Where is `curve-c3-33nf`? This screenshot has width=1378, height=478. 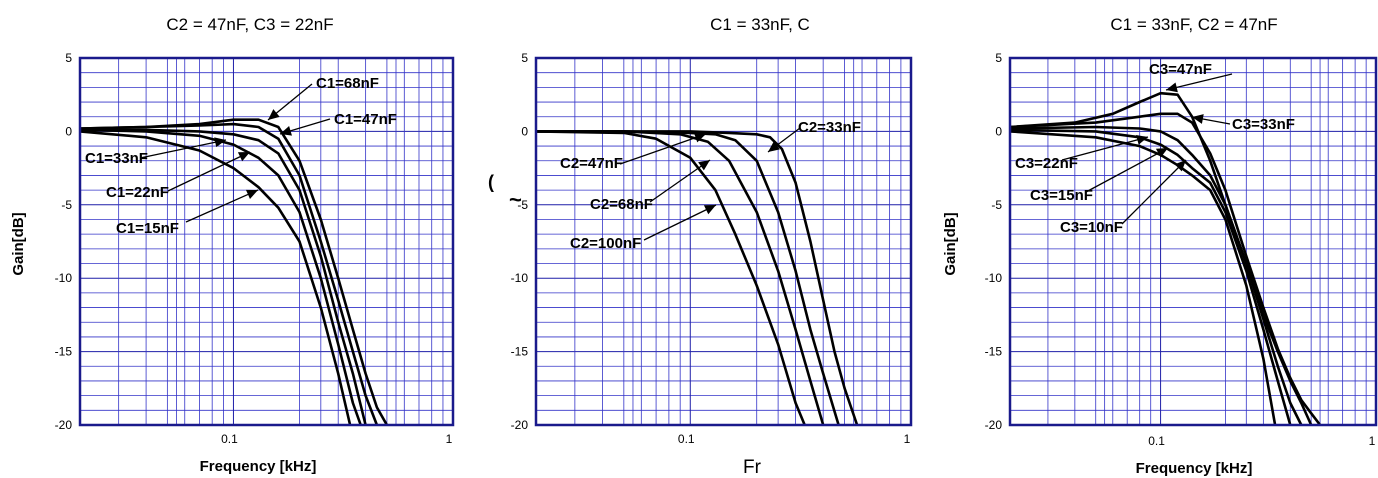 curve-c3-33nf is located at coordinates (1165, 269).